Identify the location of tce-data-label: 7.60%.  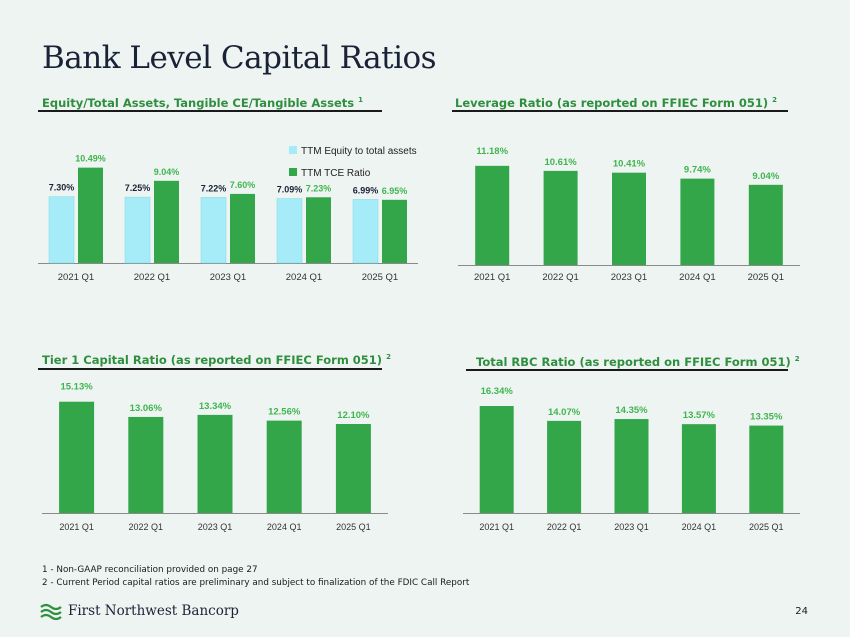
(243, 185).